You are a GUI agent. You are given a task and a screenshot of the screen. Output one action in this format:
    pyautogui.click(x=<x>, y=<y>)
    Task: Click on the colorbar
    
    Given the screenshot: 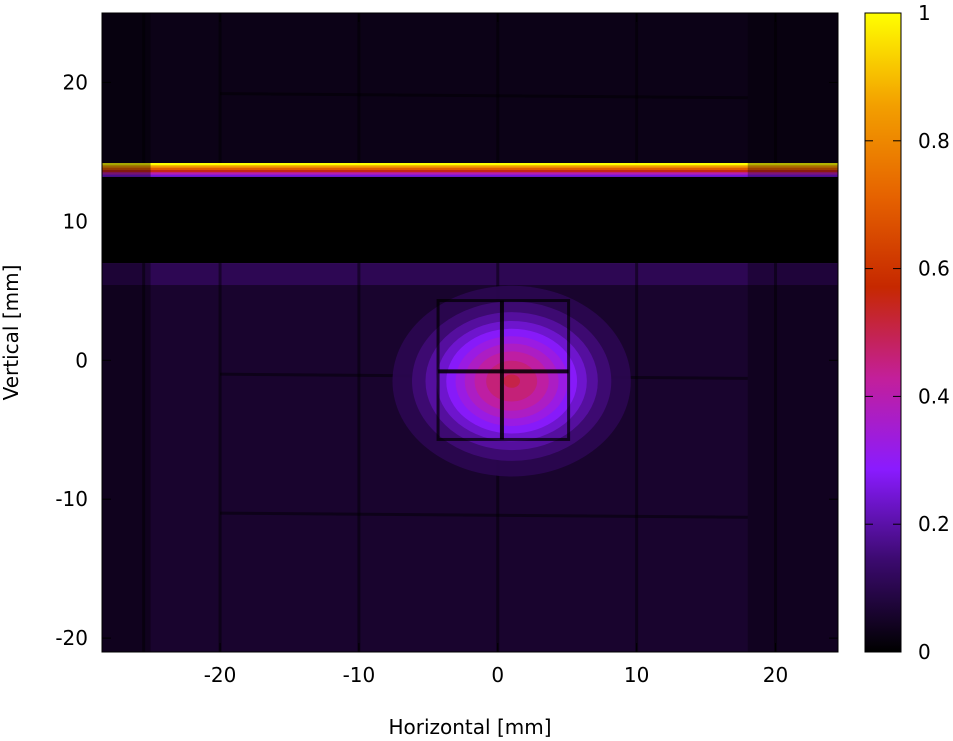 What is the action you would take?
    pyautogui.click(x=883, y=332)
    